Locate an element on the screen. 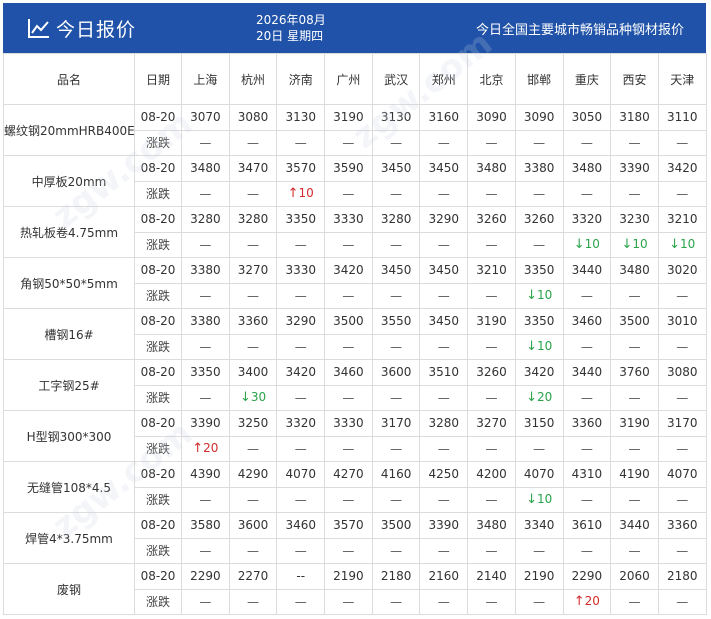 Image resolution: width=711 pixels, height=619 pixels. price-cell: 3380 is located at coordinates (205, 270).